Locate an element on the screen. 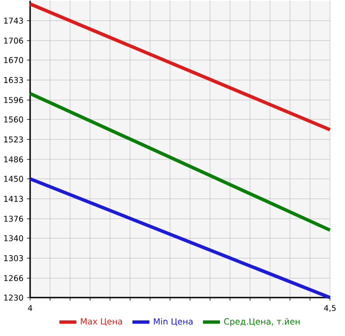  legend-label: Сред.Цена, т.йен is located at coordinates (262, 322).